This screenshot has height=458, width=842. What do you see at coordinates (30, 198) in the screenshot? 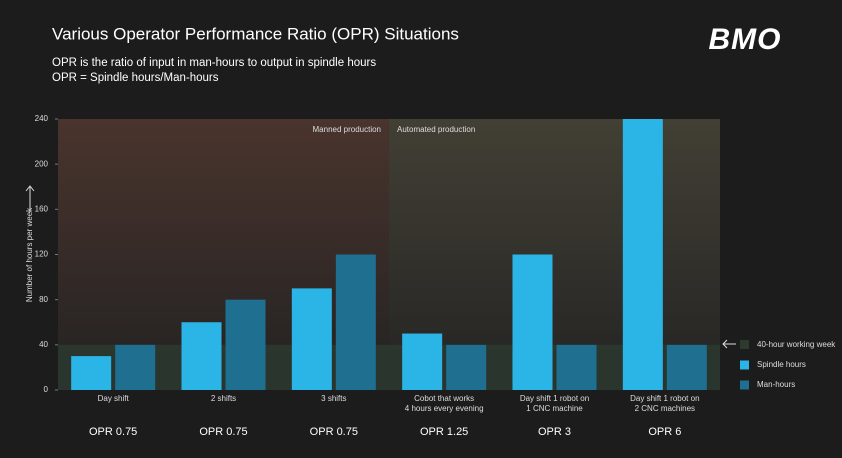
I see `axis-arrow` at bounding box center [30, 198].